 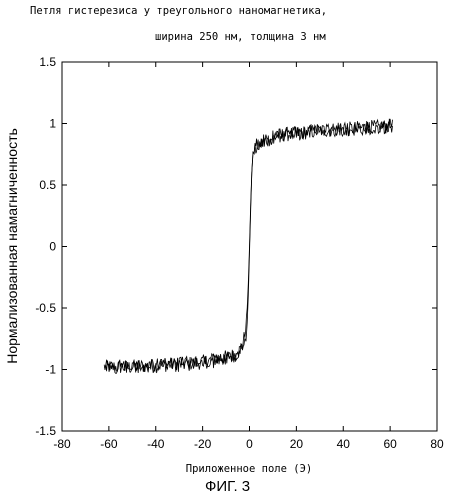 What do you see at coordinates (52, 247) in the screenshot?
I see `y-tick-label: 0` at bounding box center [52, 247].